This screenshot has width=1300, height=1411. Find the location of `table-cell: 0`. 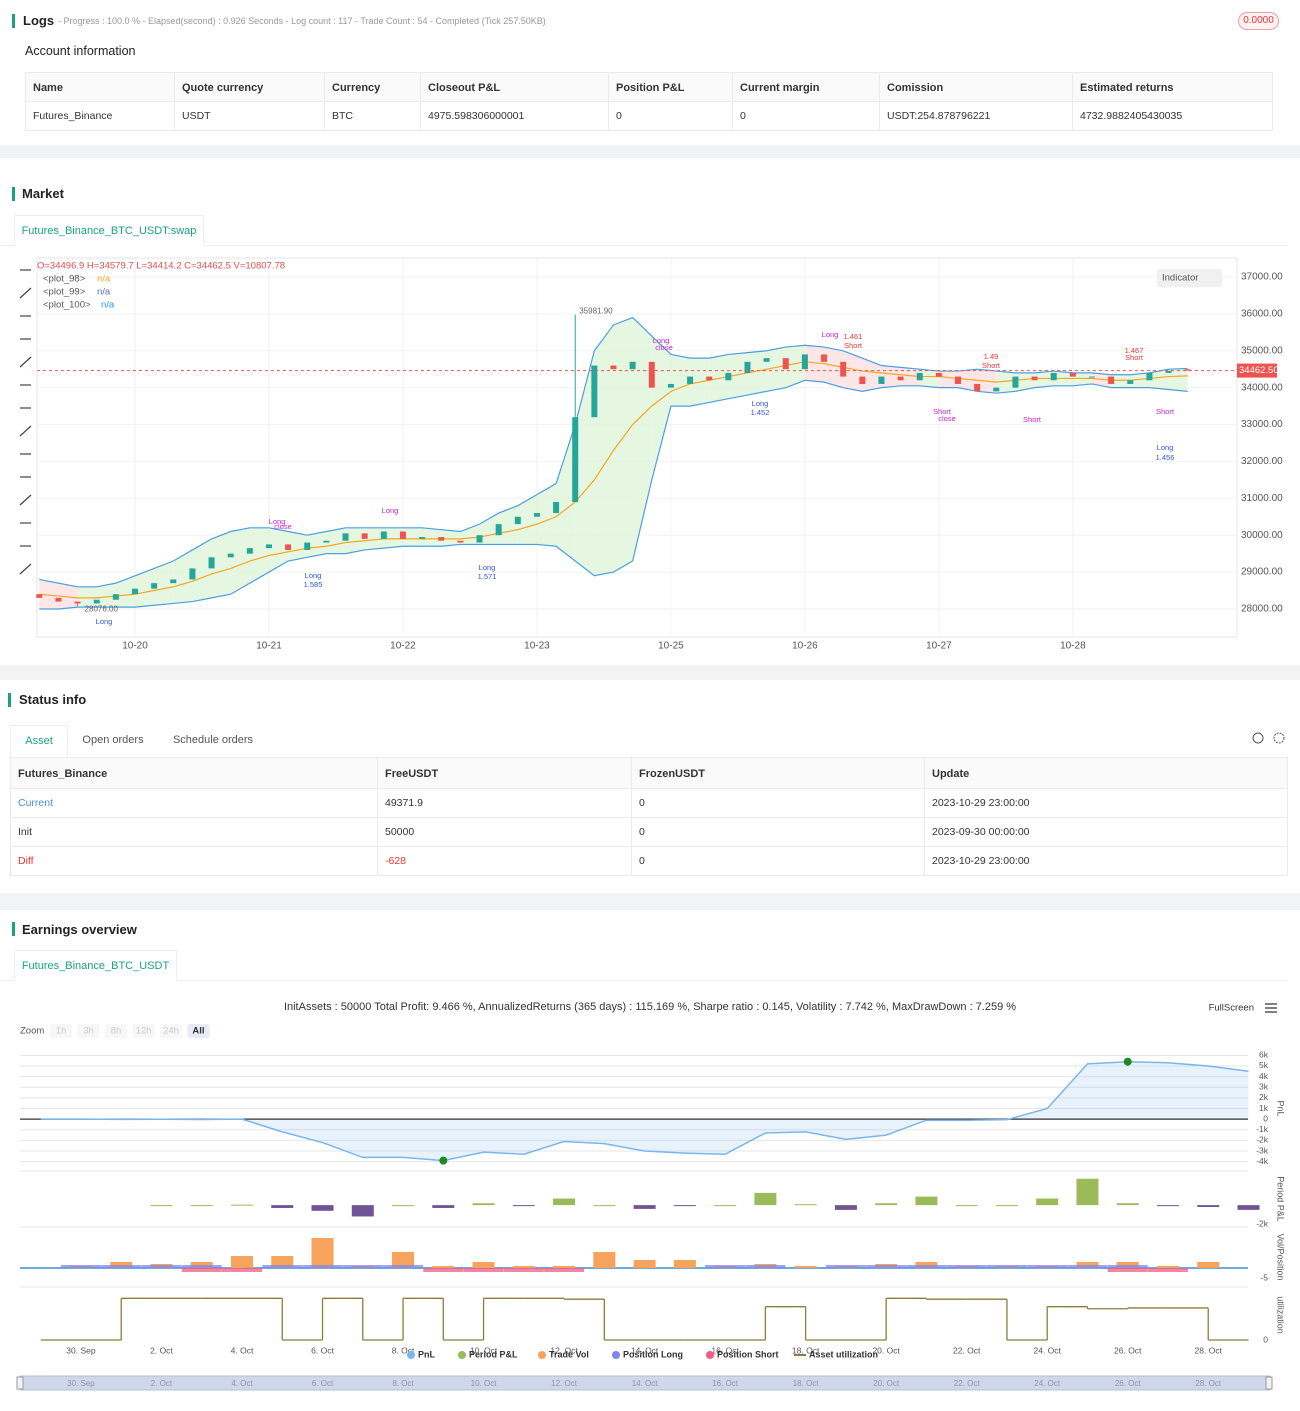

table-cell: 0 is located at coordinates (778, 832).